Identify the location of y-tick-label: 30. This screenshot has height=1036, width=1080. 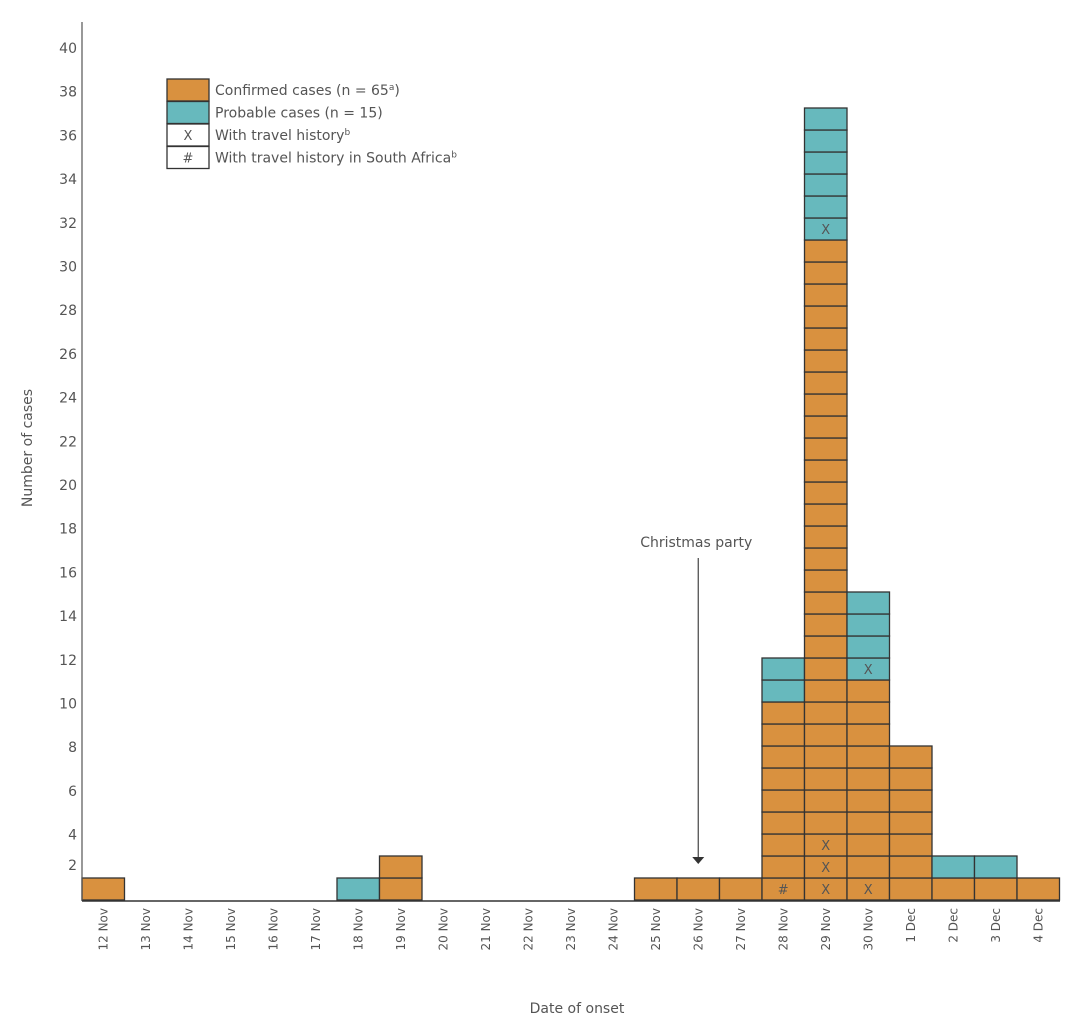
(68, 268).